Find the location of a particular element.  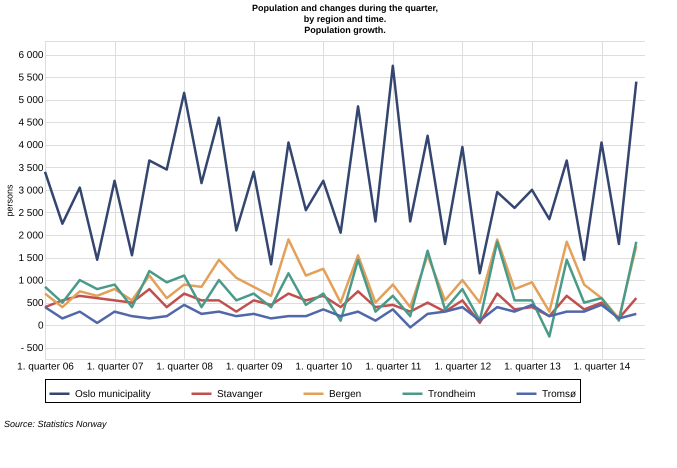

x-tick-label: 1. quarter 13 is located at coordinates (533, 367).